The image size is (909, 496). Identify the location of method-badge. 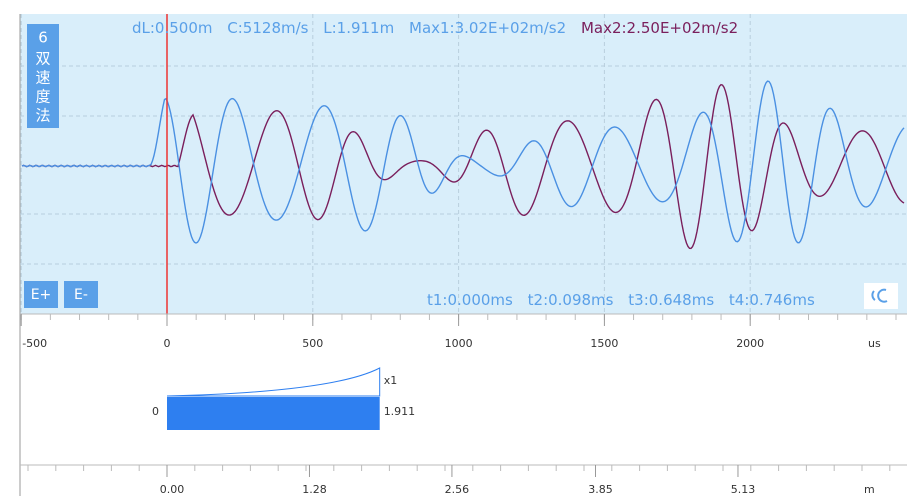
(43, 76).